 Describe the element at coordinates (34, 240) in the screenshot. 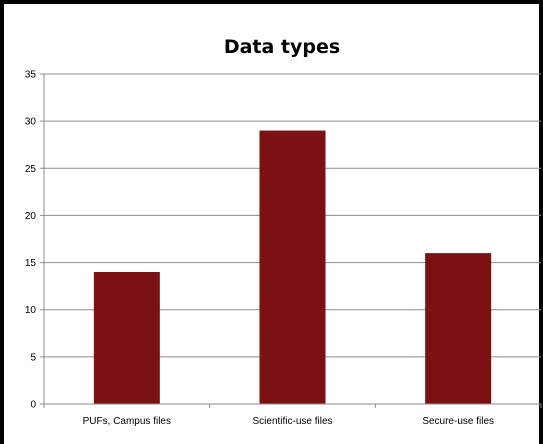

I see `y-axis-ticks: 0 5 10 15 20 25 30 35` at that location.